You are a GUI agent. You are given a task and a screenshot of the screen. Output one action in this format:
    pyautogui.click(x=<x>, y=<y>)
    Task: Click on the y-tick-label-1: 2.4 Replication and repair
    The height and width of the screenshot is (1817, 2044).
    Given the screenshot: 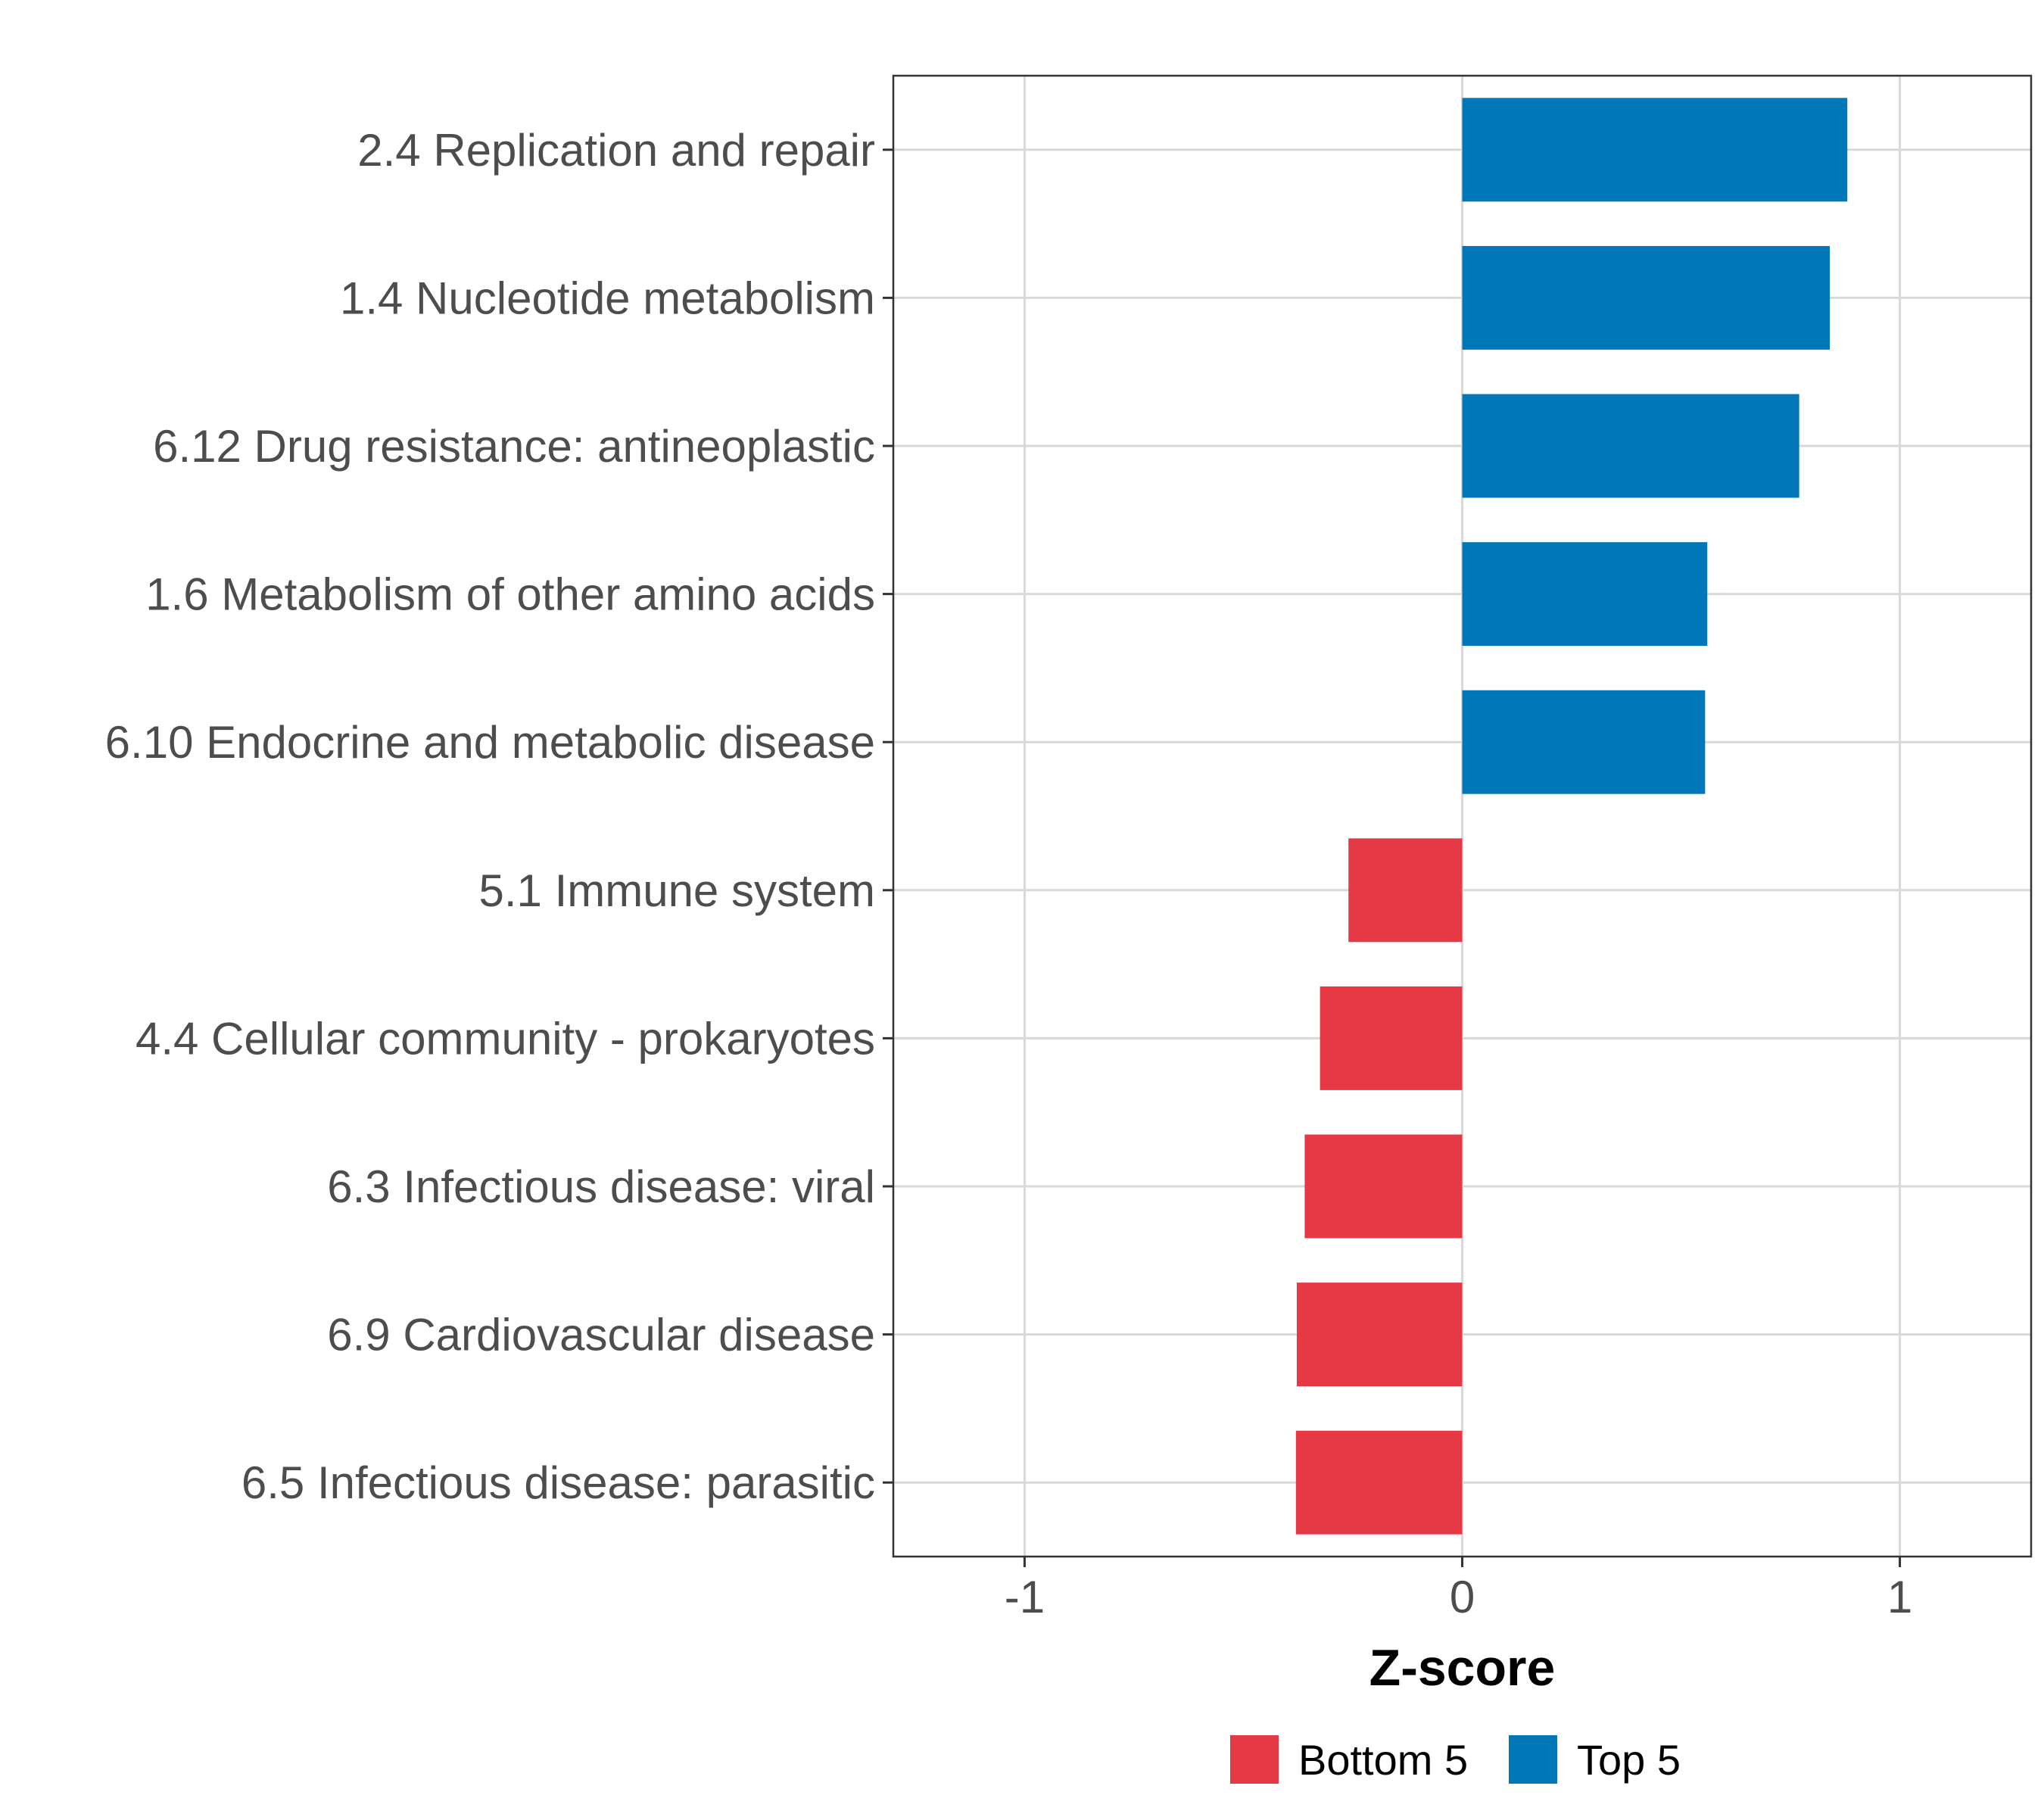 What is the action you would take?
    pyautogui.click(x=616, y=150)
    